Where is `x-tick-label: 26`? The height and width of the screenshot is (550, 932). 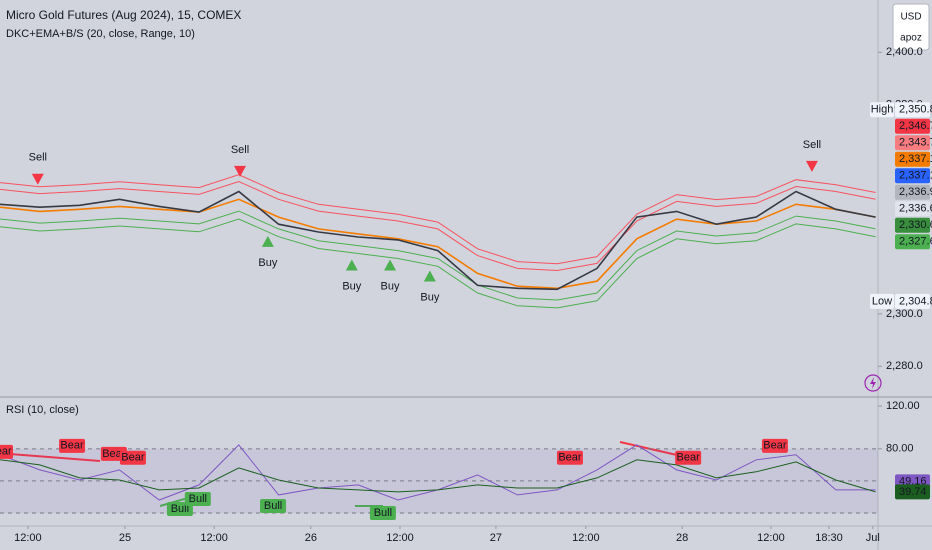
x-tick-label: 26 is located at coordinates (311, 538).